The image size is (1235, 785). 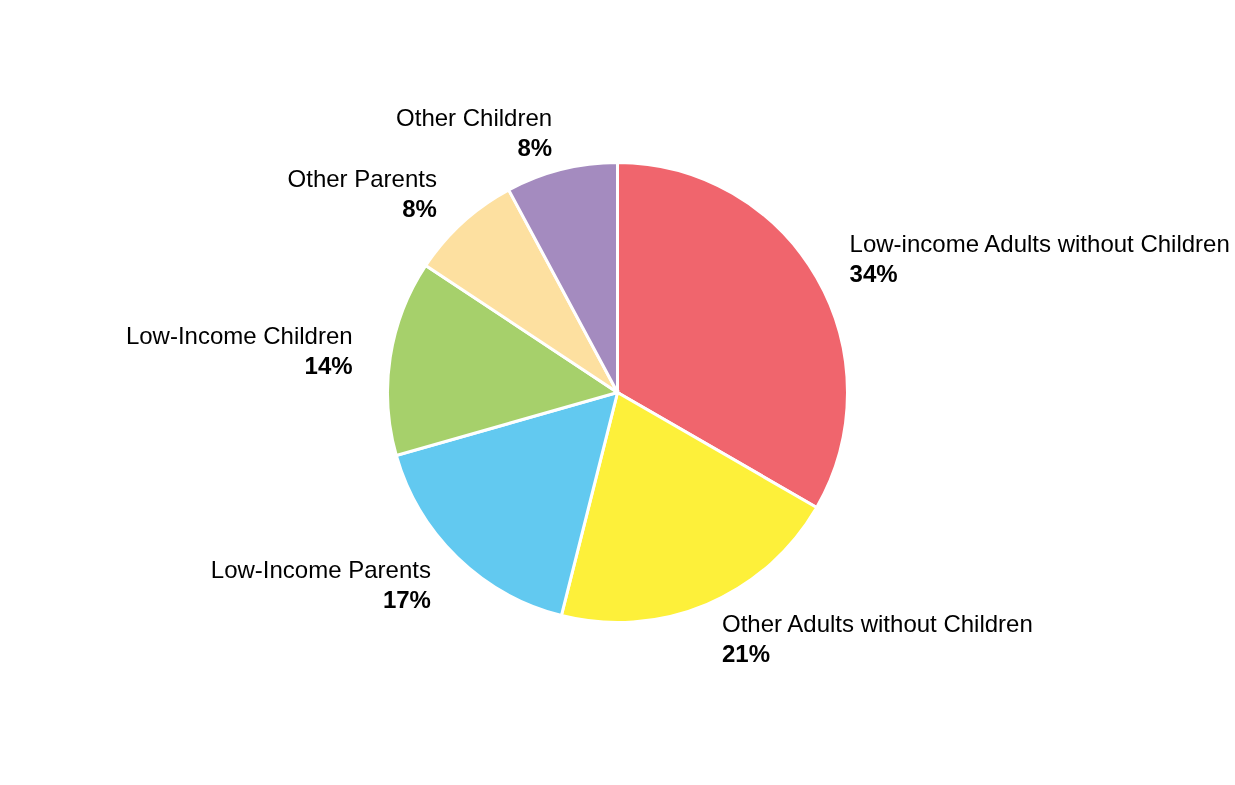 I want to click on data-label: 34%, so click(x=873, y=273).